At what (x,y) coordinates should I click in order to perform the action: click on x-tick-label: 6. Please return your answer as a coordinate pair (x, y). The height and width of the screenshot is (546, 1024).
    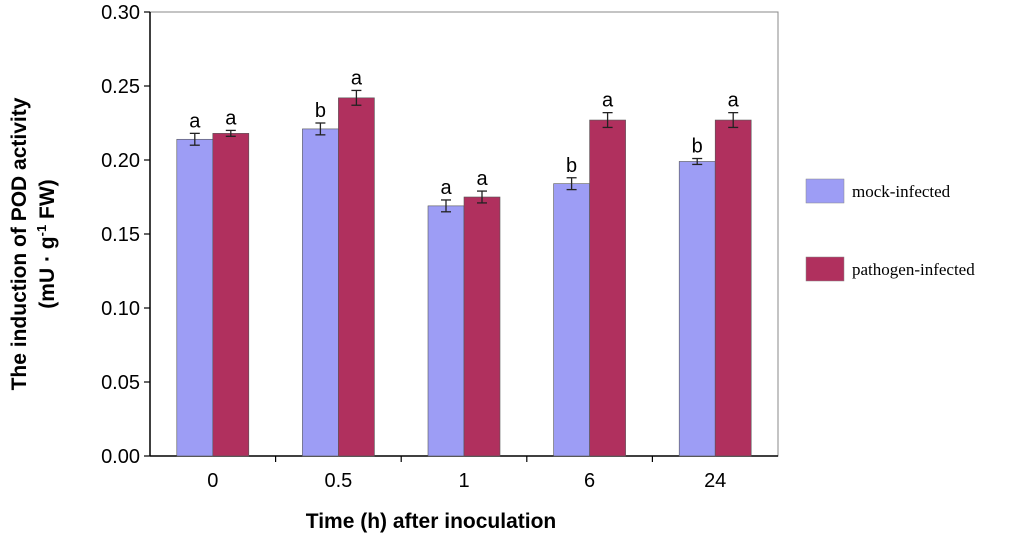
    Looking at the image, I should click on (589, 481).